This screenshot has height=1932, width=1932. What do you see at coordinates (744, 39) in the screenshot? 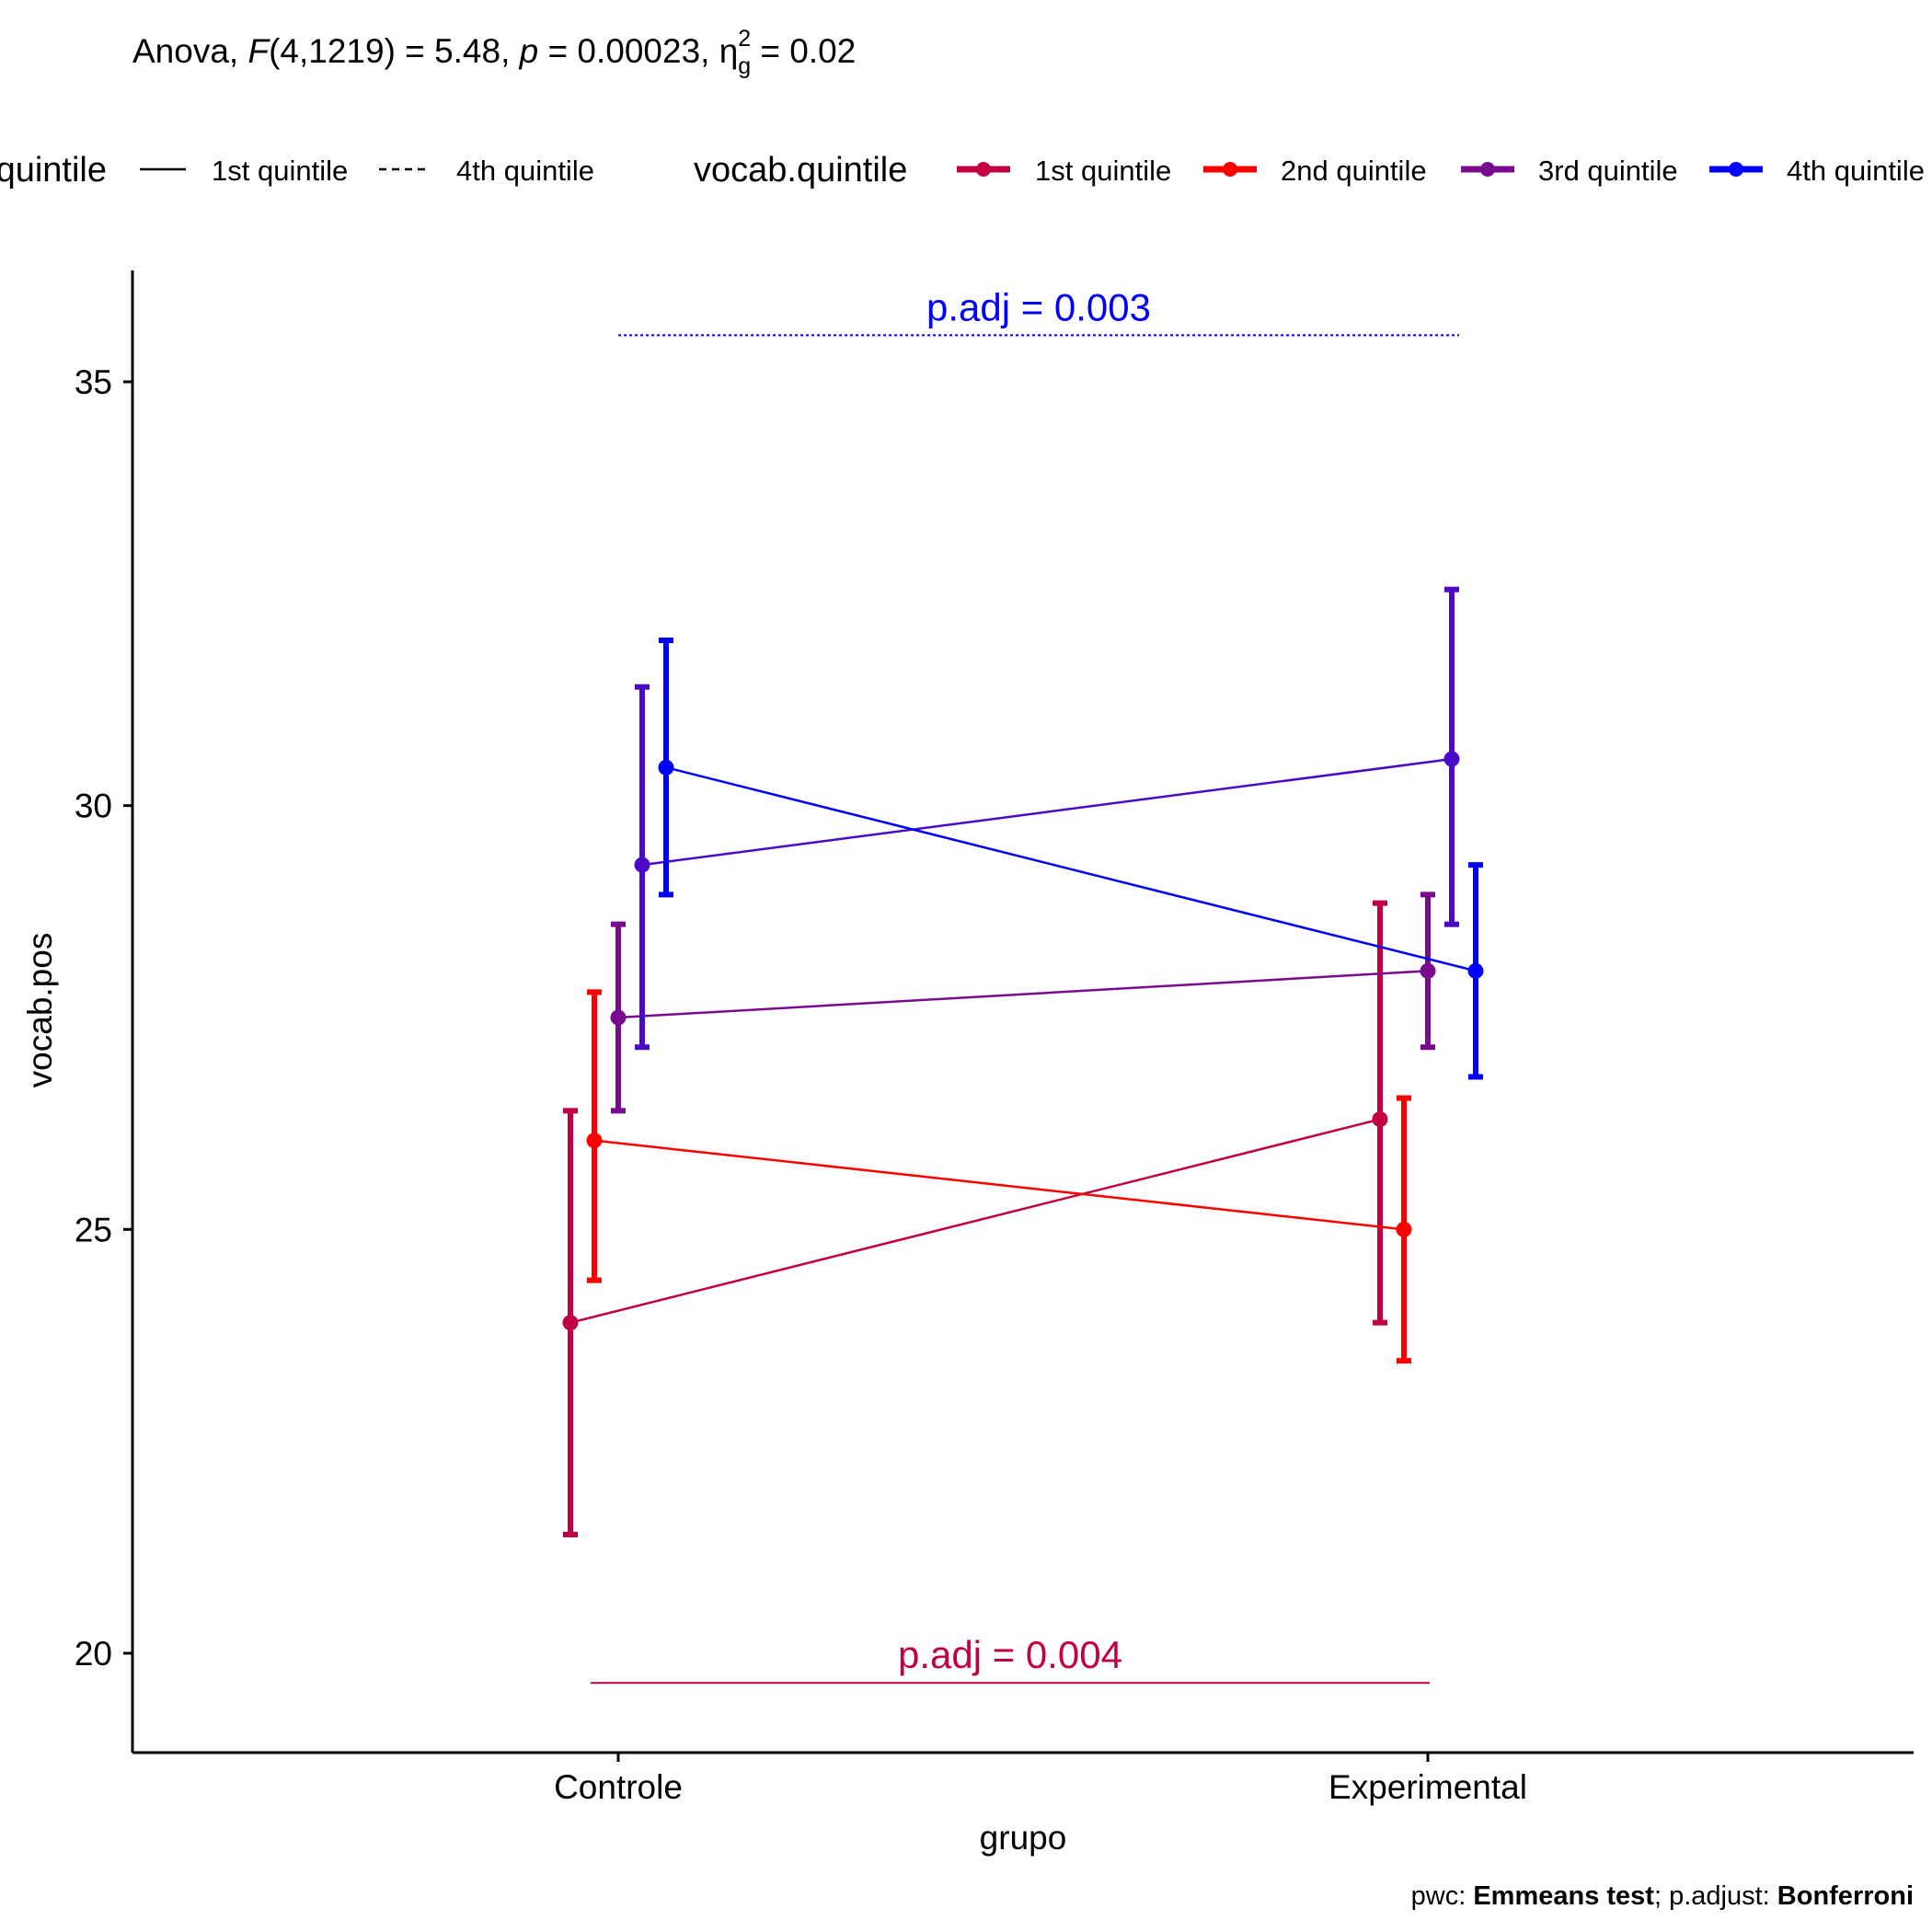
I see `title-eta-sup: 2` at bounding box center [744, 39].